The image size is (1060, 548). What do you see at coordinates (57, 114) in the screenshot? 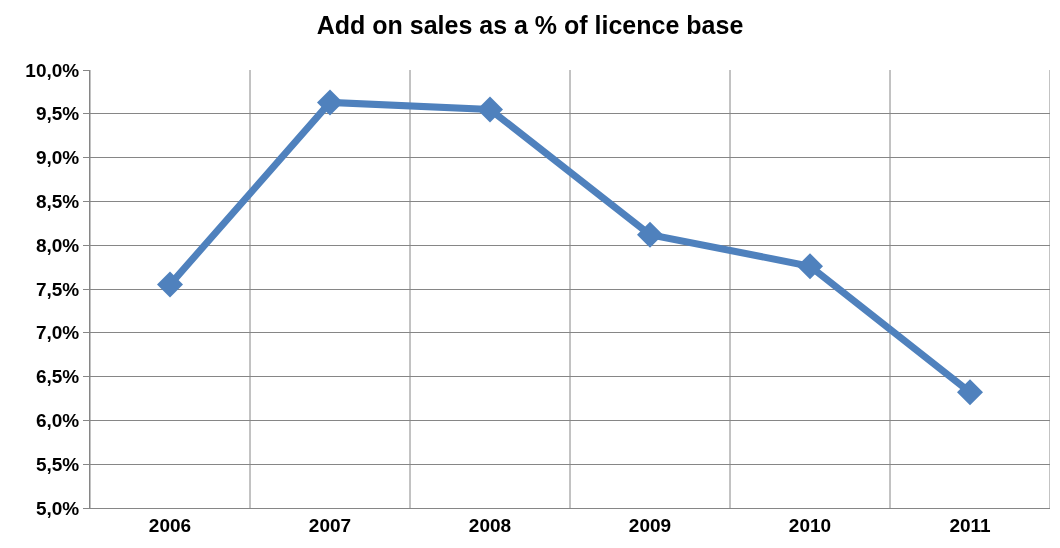
I see `y-tick-label: 9,5%` at bounding box center [57, 114].